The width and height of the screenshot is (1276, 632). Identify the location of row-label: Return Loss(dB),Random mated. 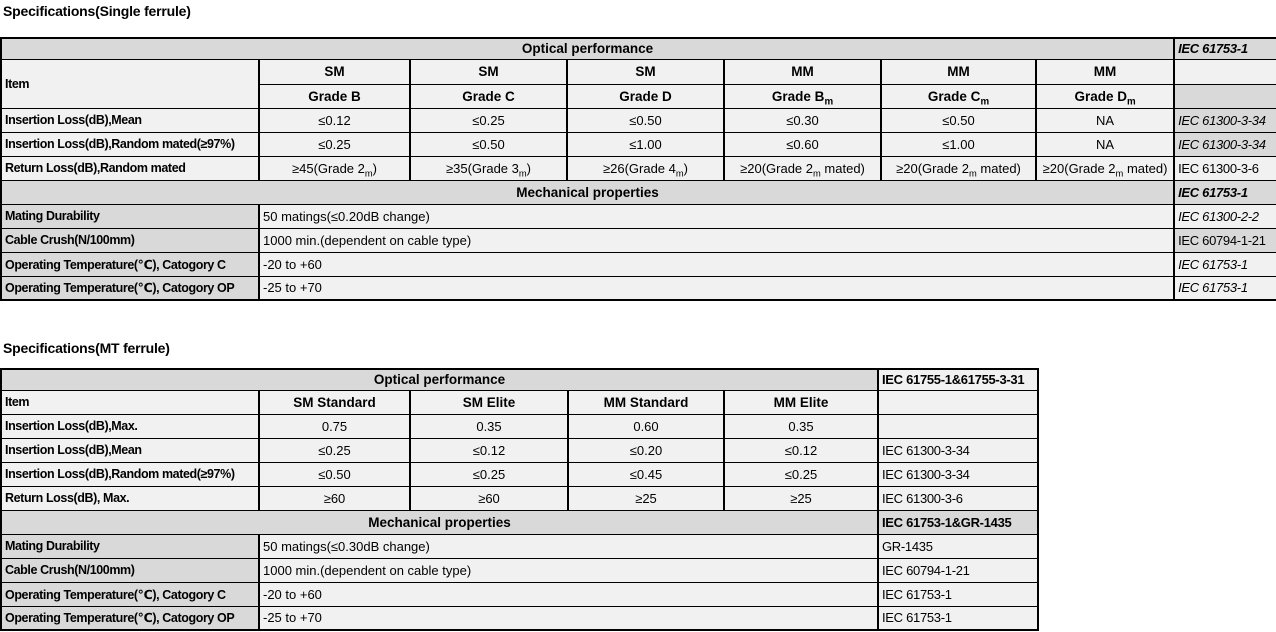
(130, 168).